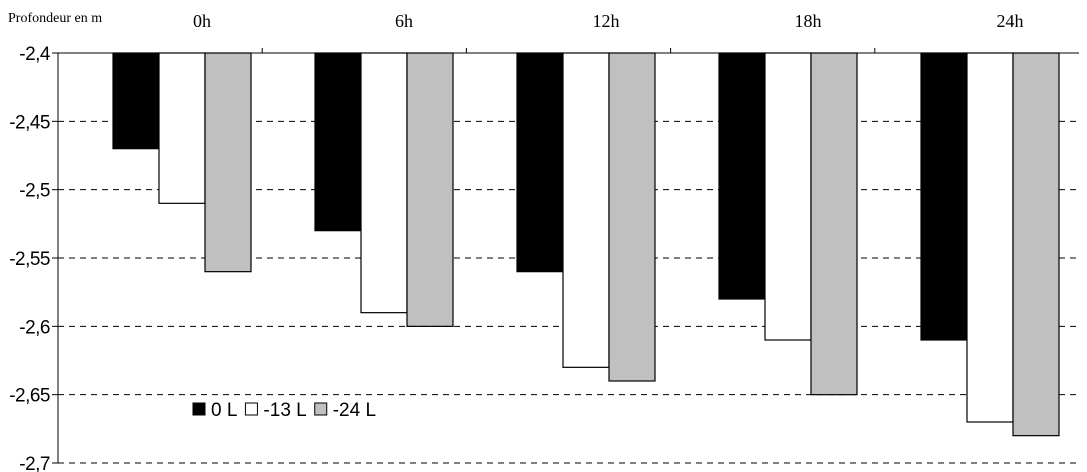 The height and width of the screenshot is (472, 1087). Describe the element at coordinates (29, 122) in the screenshot. I see `y-tick-label: -2,45` at that location.